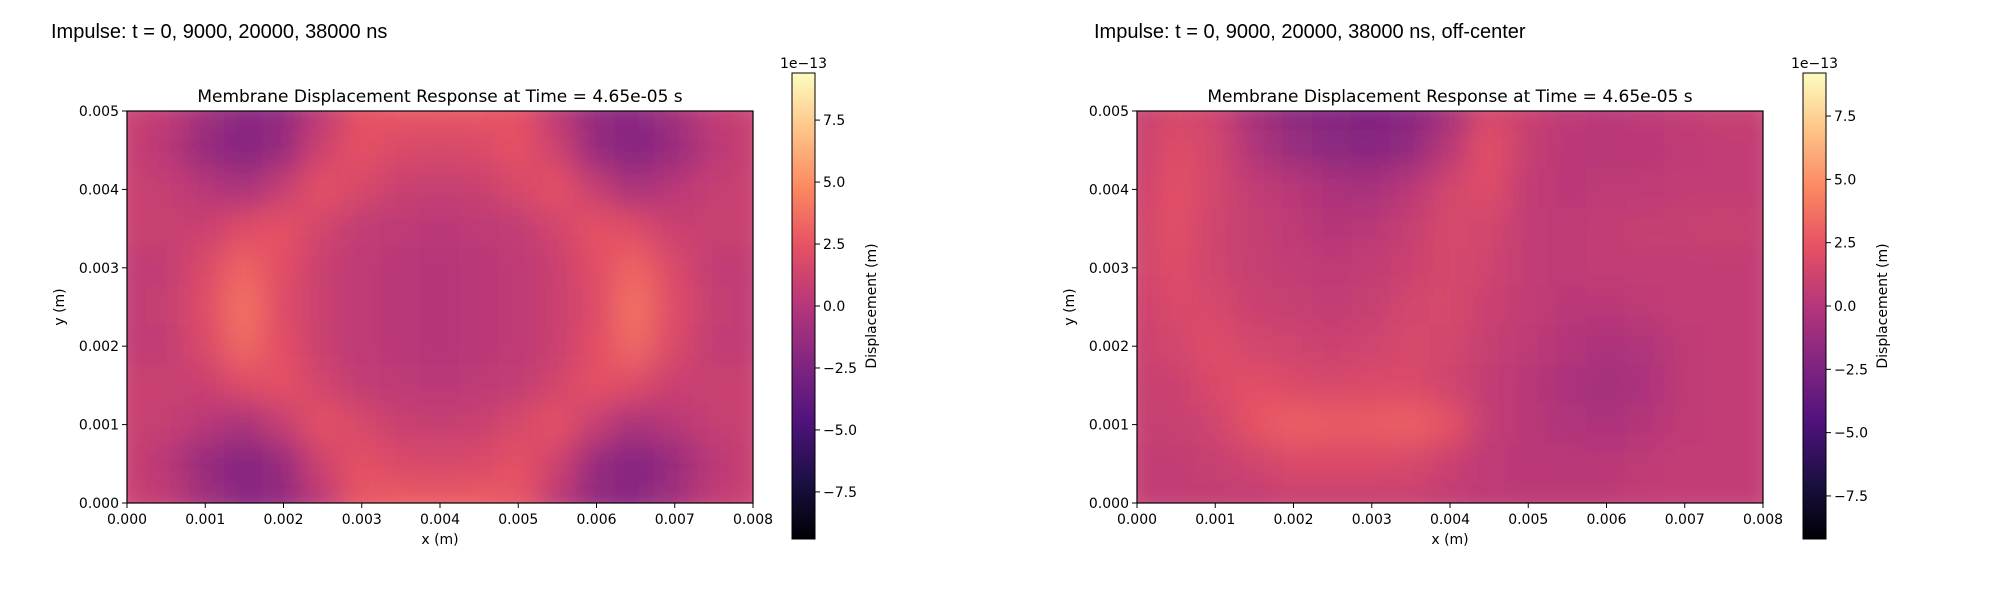  Describe the element at coordinates (60, 306) in the screenshot. I see `y-axis-label: y (m)` at that location.